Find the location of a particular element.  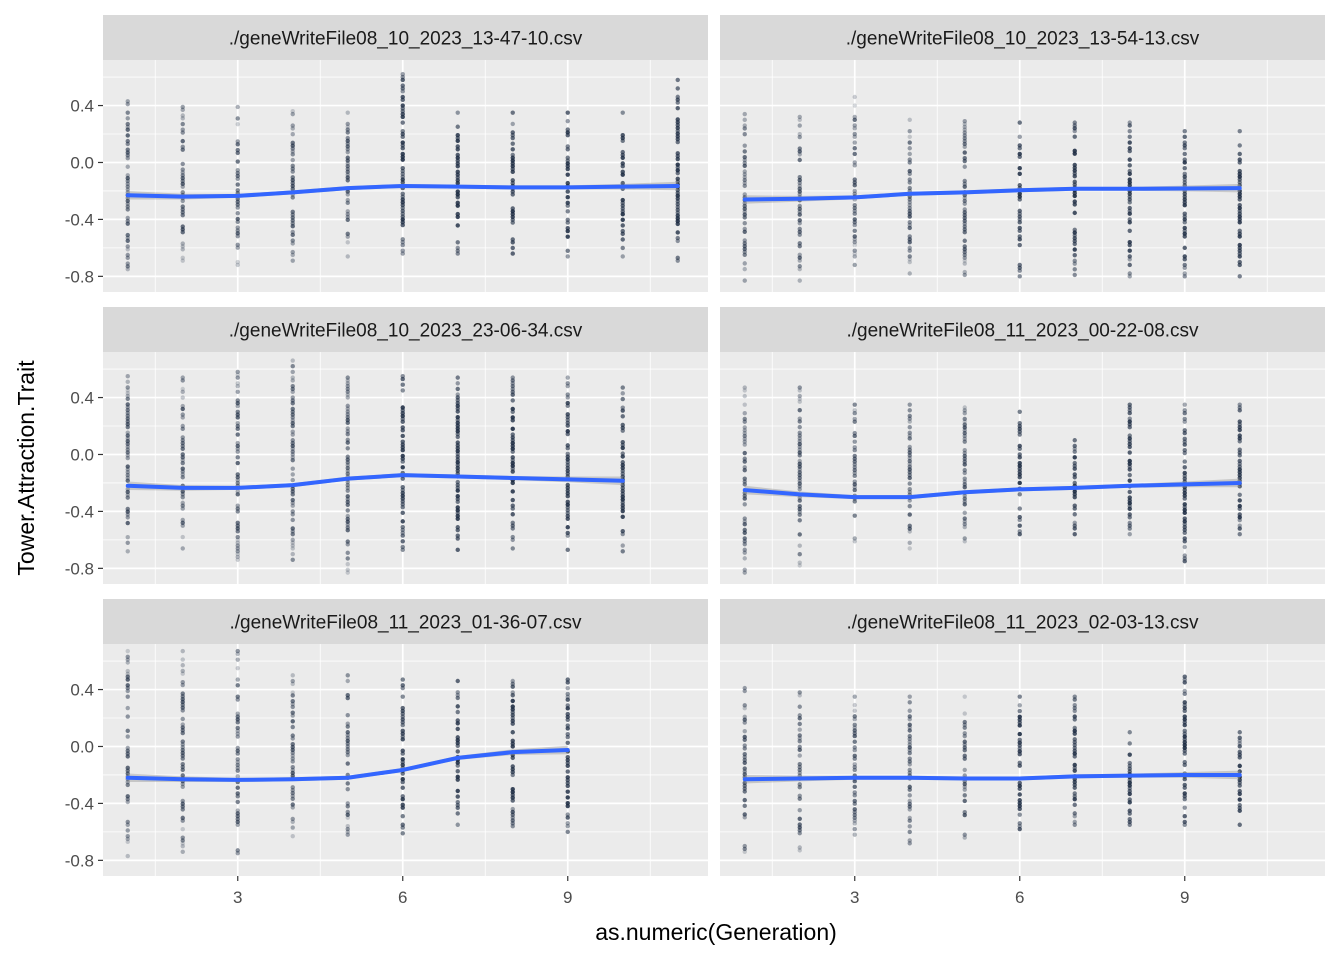

facet-strip-label: ./geneWriteFile08_11_2023_01-36-07.csv is located at coordinates (405, 623).